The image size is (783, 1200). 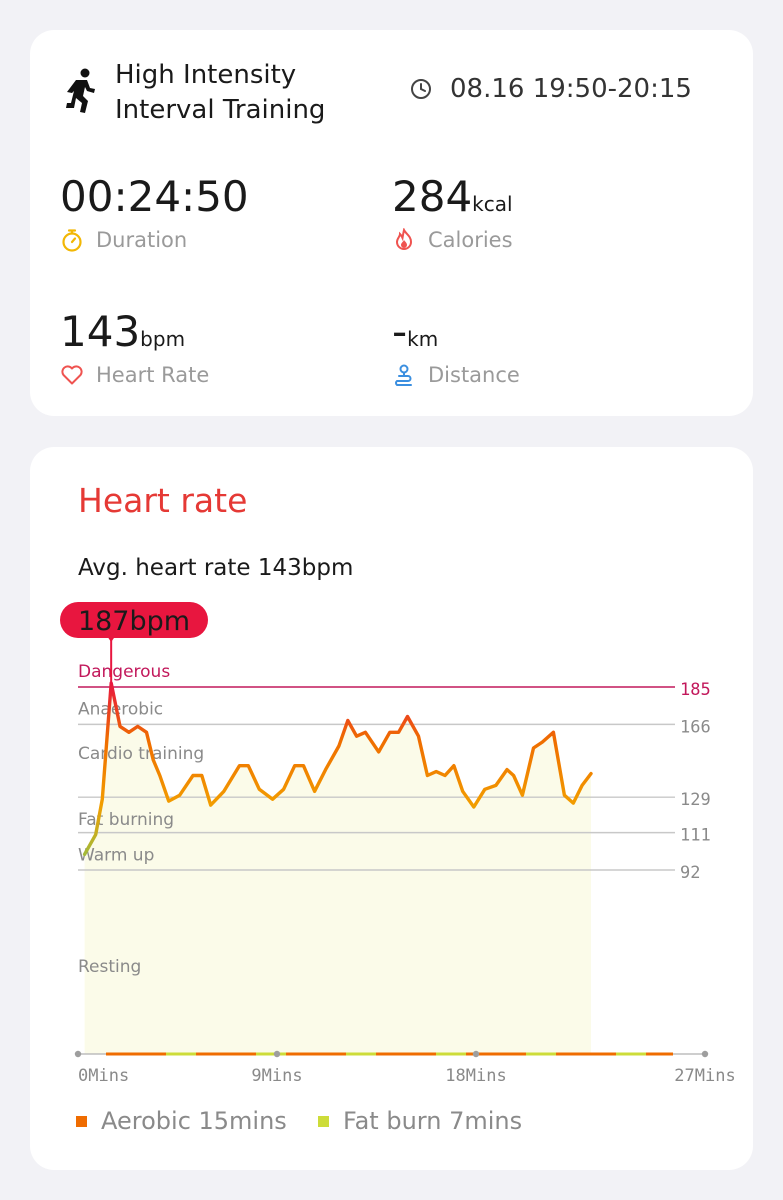 What do you see at coordinates (470, 240) in the screenshot?
I see `calories-label: Calories` at bounding box center [470, 240].